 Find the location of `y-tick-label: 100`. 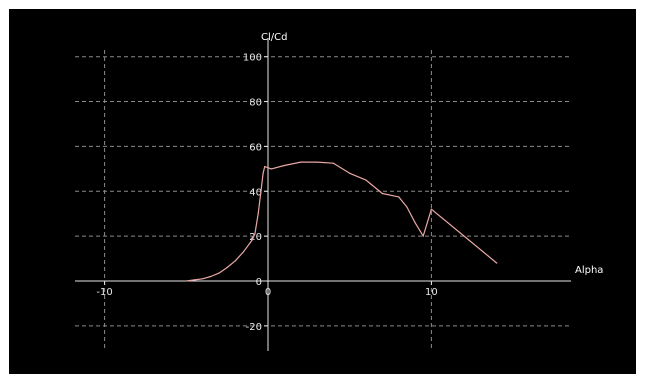

y-tick-label: 100 is located at coordinates (252, 58).